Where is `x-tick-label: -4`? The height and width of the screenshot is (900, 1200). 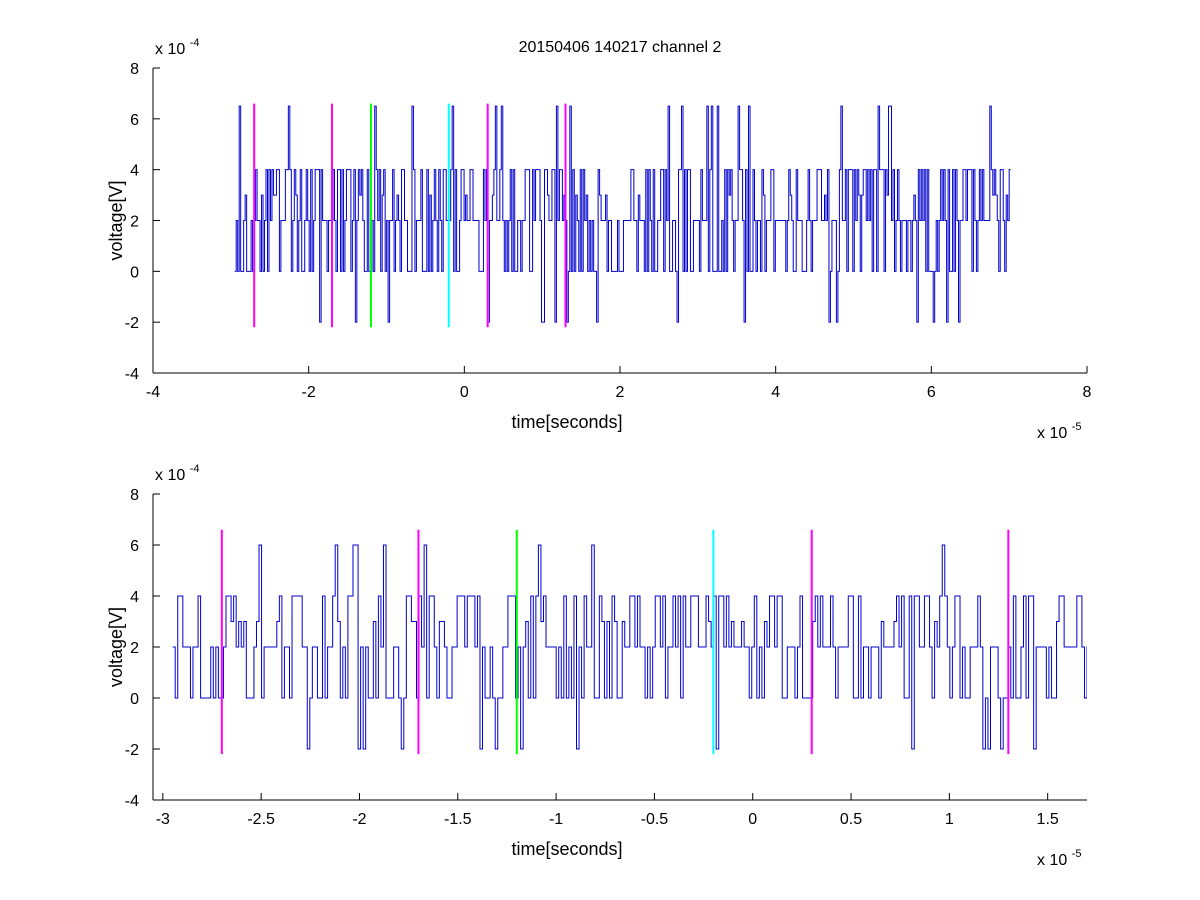
x-tick-label: -4 is located at coordinates (153, 392).